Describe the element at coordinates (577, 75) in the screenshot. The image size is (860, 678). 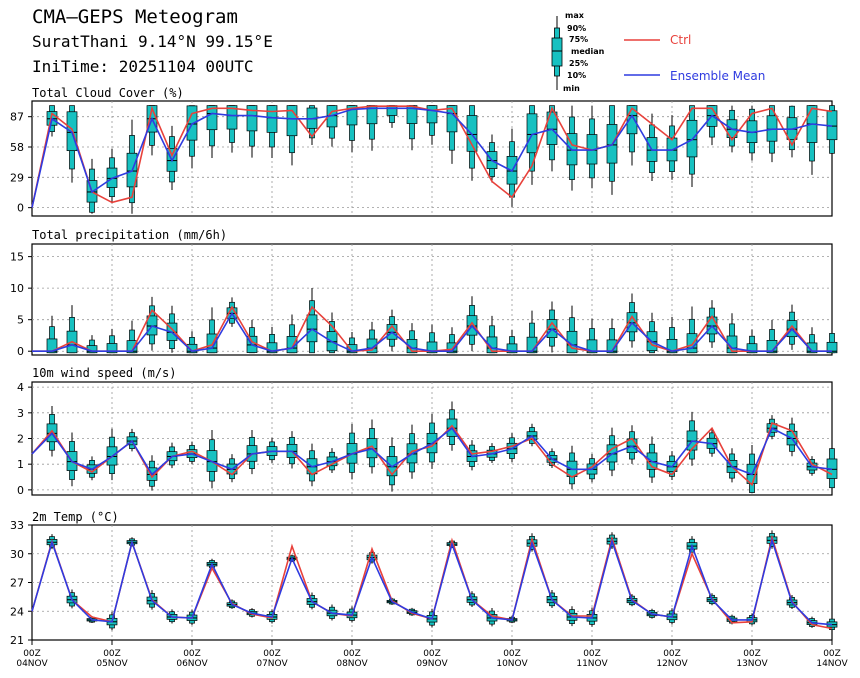
I see `legend-p10-label: 10%` at that location.